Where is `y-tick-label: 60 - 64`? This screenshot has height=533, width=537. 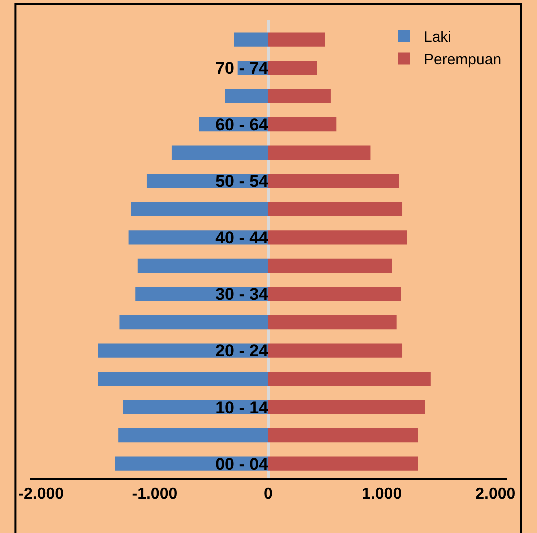
y-tick-label: 60 - 64 is located at coordinates (243, 125).